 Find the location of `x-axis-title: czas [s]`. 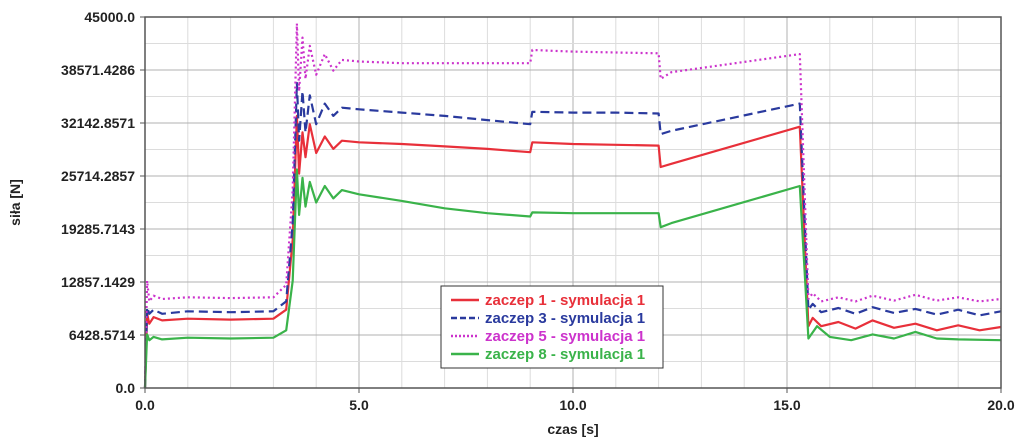

x-axis-title: czas [s] is located at coordinates (572, 429).